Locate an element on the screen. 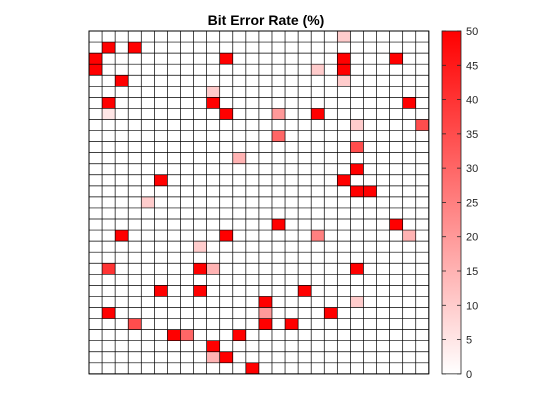 The height and width of the screenshot is (420, 560). colorbar-tick-label: 35 is located at coordinates (472, 135).